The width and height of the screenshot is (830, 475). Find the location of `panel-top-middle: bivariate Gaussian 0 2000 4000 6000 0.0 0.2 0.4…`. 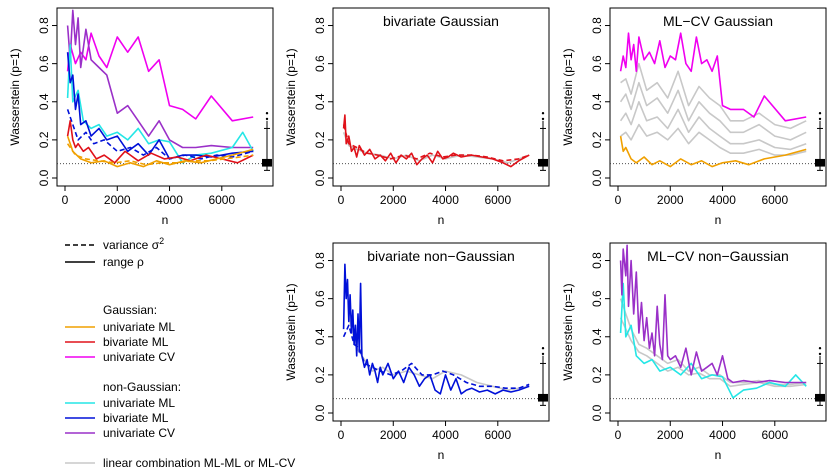

panel-top-middle: bivariate Gaussian 0 2000 4000 6000 0.0 0.2 0.4… is located at coordinates (417, 117).